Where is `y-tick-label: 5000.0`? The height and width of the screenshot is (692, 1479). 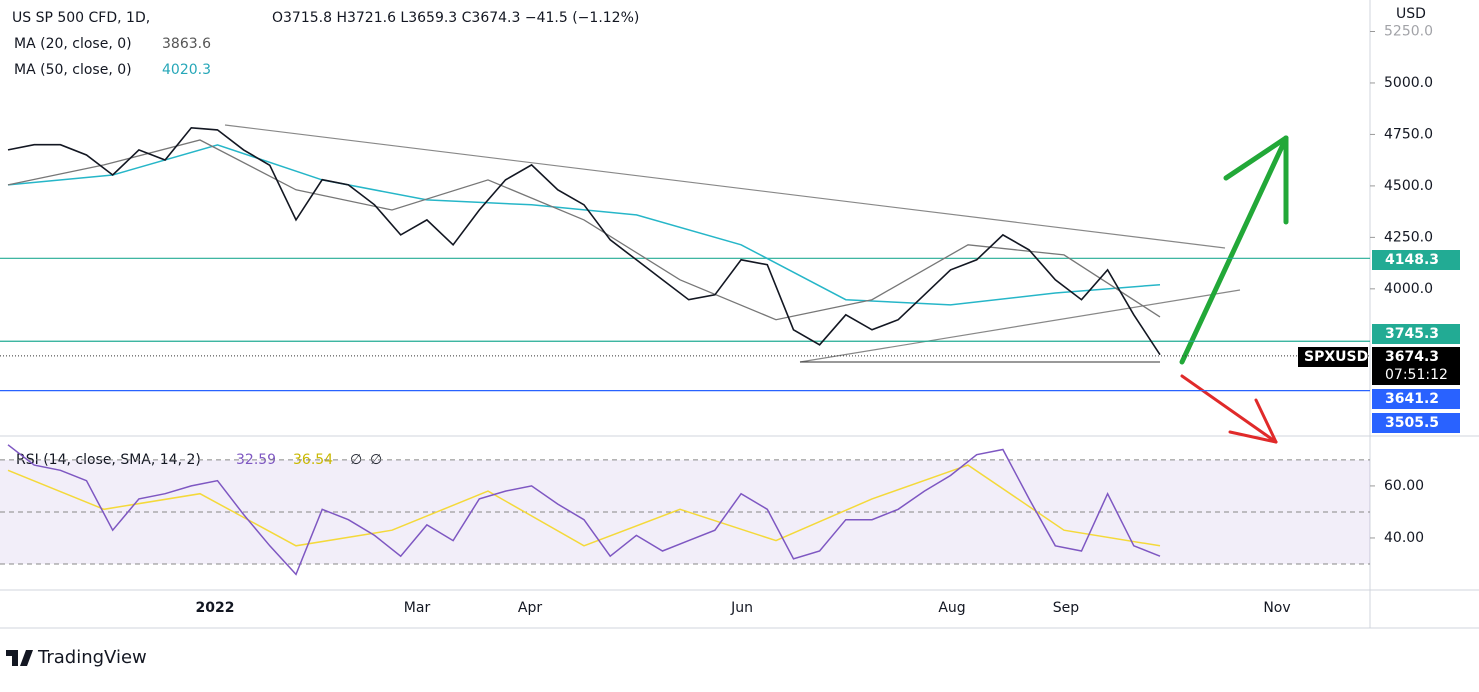
y-tick-label: 5000.0 is located at coordinates (1408, 83).